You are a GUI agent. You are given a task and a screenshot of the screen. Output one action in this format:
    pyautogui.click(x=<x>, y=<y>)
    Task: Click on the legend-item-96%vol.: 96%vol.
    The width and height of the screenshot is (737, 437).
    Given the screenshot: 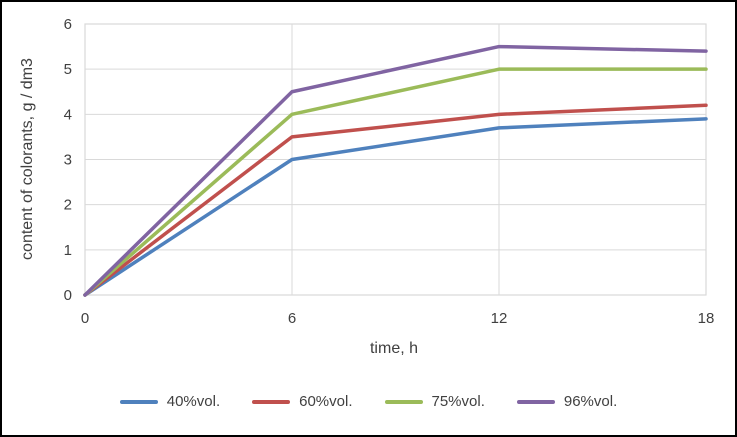 What is the action you would take?
    pyautogui.click(x=567, y=401)
    